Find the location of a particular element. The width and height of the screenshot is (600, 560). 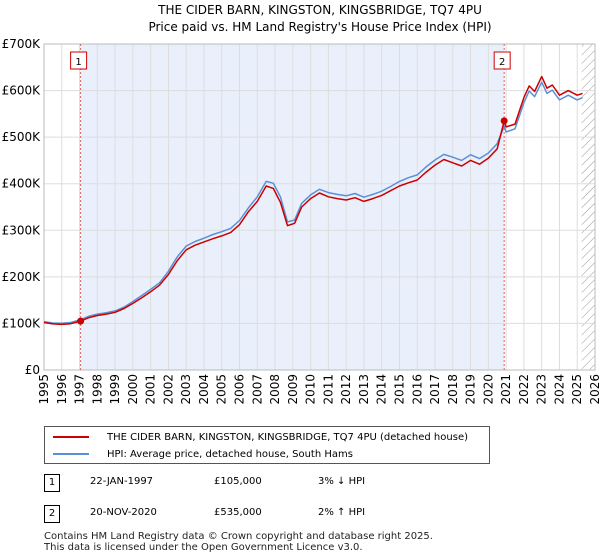

x-tick-label: 2005 is located at coordinates (222, 389).